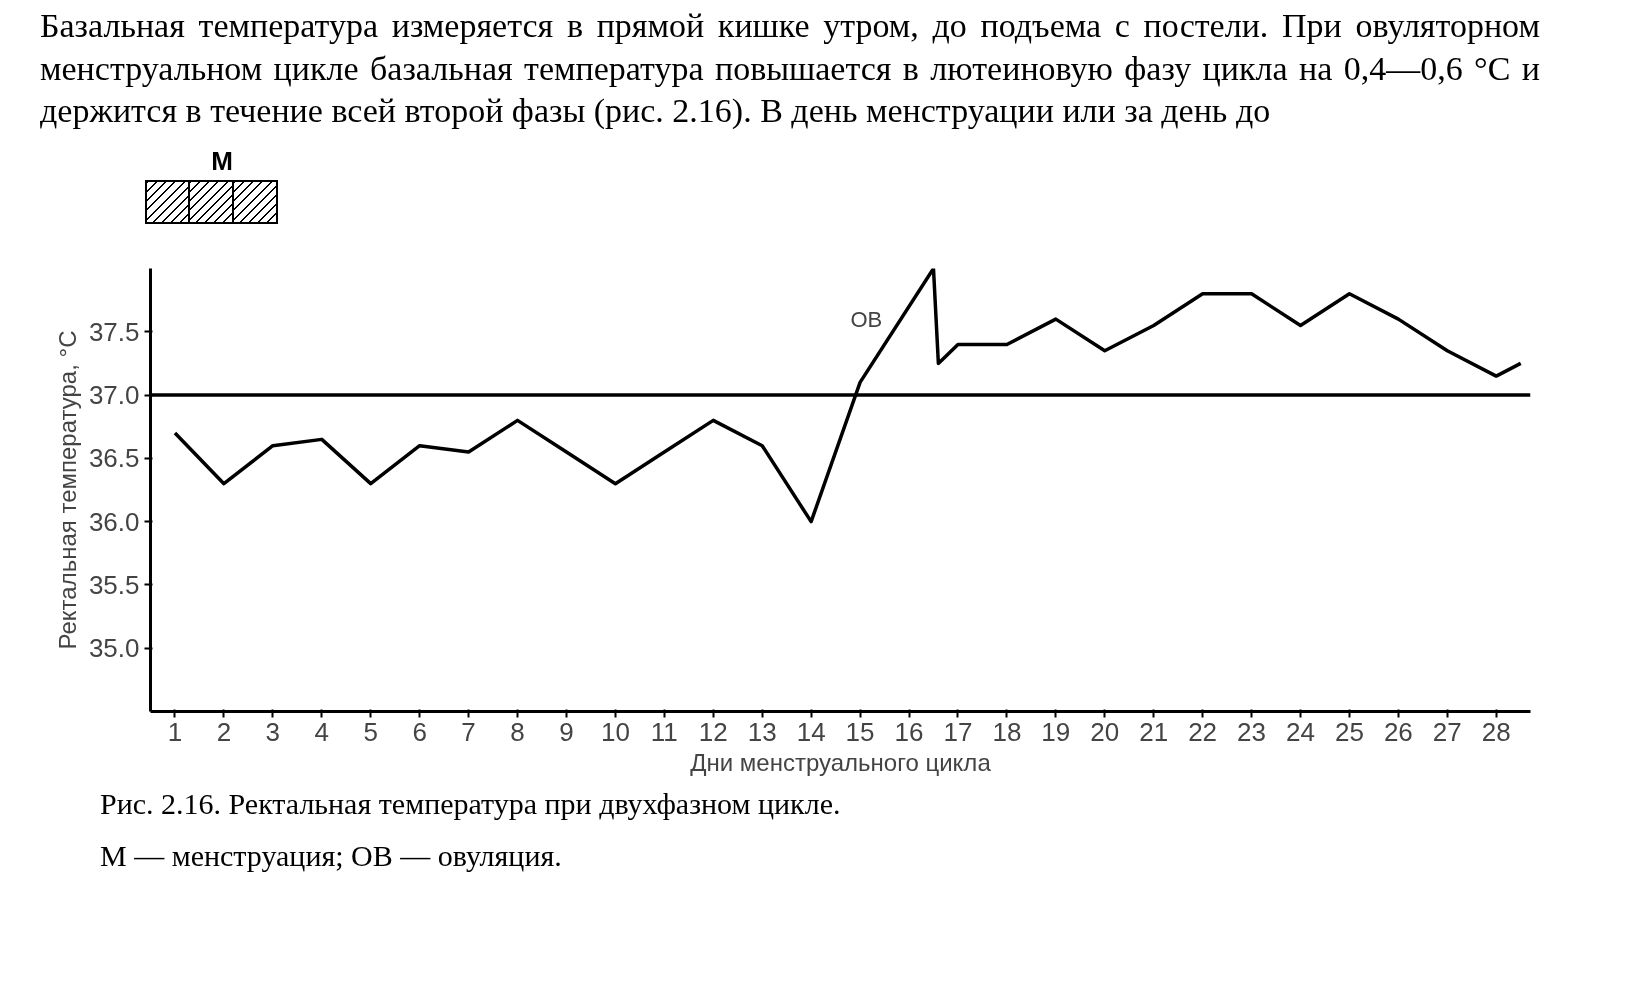 The image size is (1649, 987). I want to click on x-tick-label: 25, so click(1349, 731).